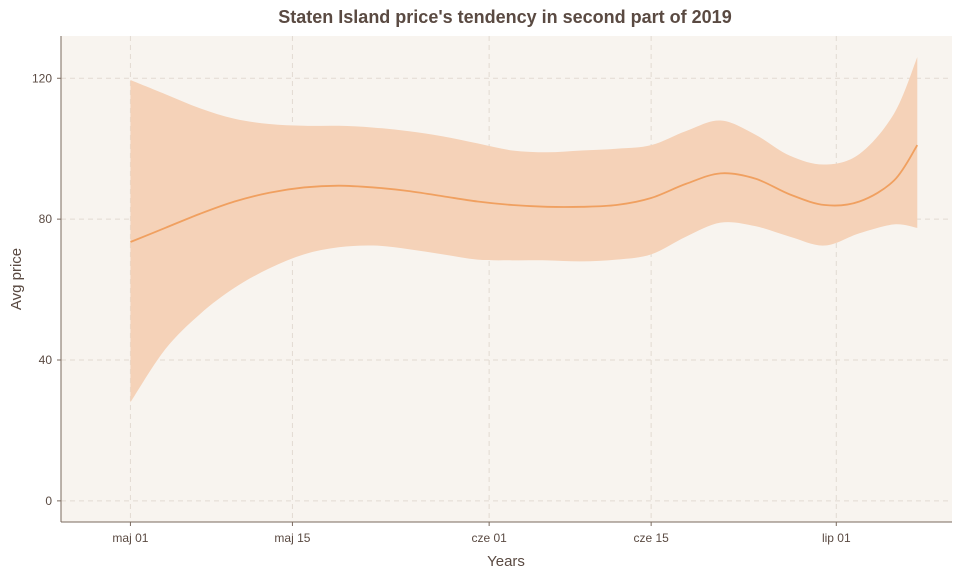  Describe the element at coordinates (48, 501) in the screenshot. I see `y-tick-label: 0` at that location.